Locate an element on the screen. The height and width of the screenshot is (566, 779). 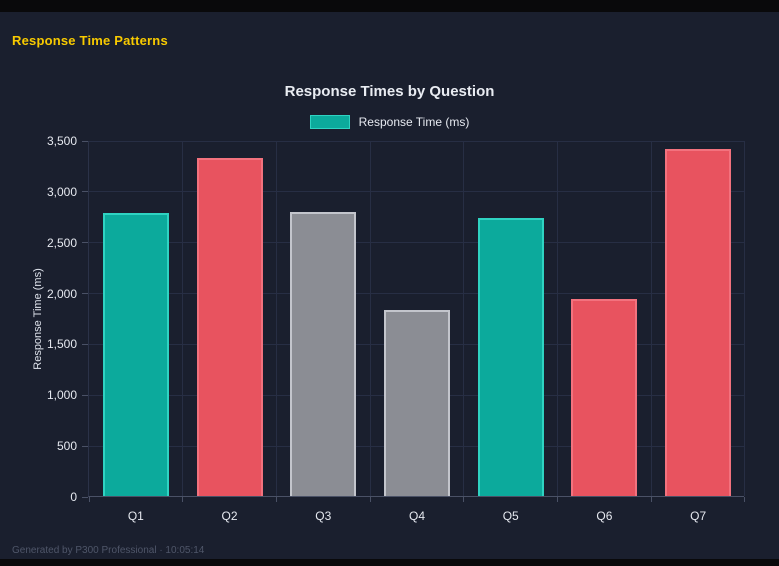
x-label-q6: Q6 is located at coordinates (604, 516).